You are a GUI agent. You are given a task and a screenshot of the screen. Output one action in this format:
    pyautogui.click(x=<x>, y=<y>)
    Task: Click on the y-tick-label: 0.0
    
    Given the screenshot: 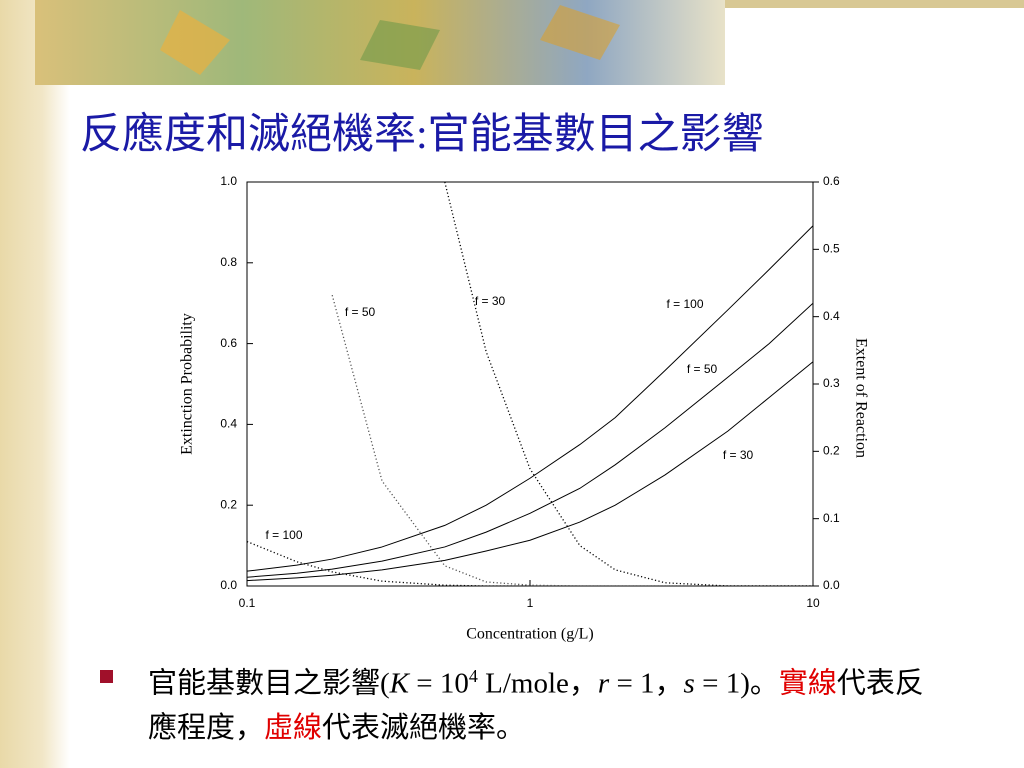 What is the action you would take?
    pyautogui.click(x=228, y=585)
    